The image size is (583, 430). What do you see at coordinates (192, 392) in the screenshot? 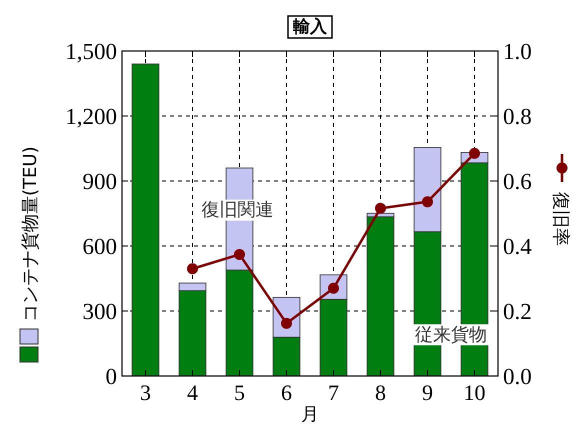
I see `x-tick-label: 4` at bounding box center [192, 392].